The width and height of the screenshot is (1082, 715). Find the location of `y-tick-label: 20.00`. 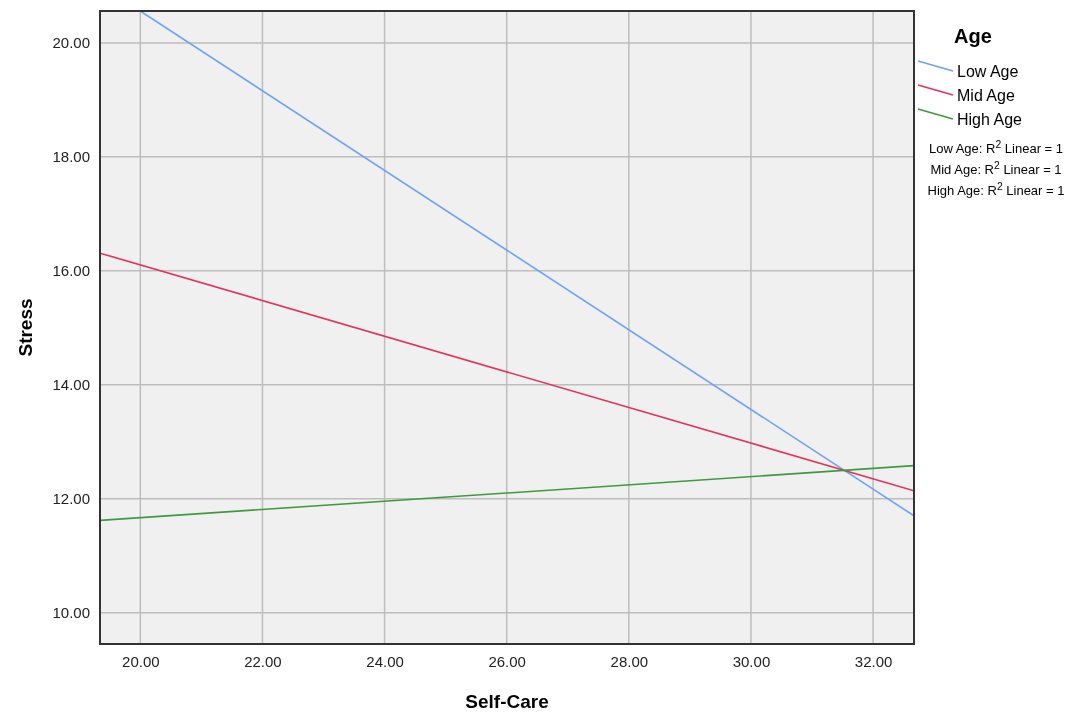

y-tick-label: 20.00 is located at coordinates (71, 43).